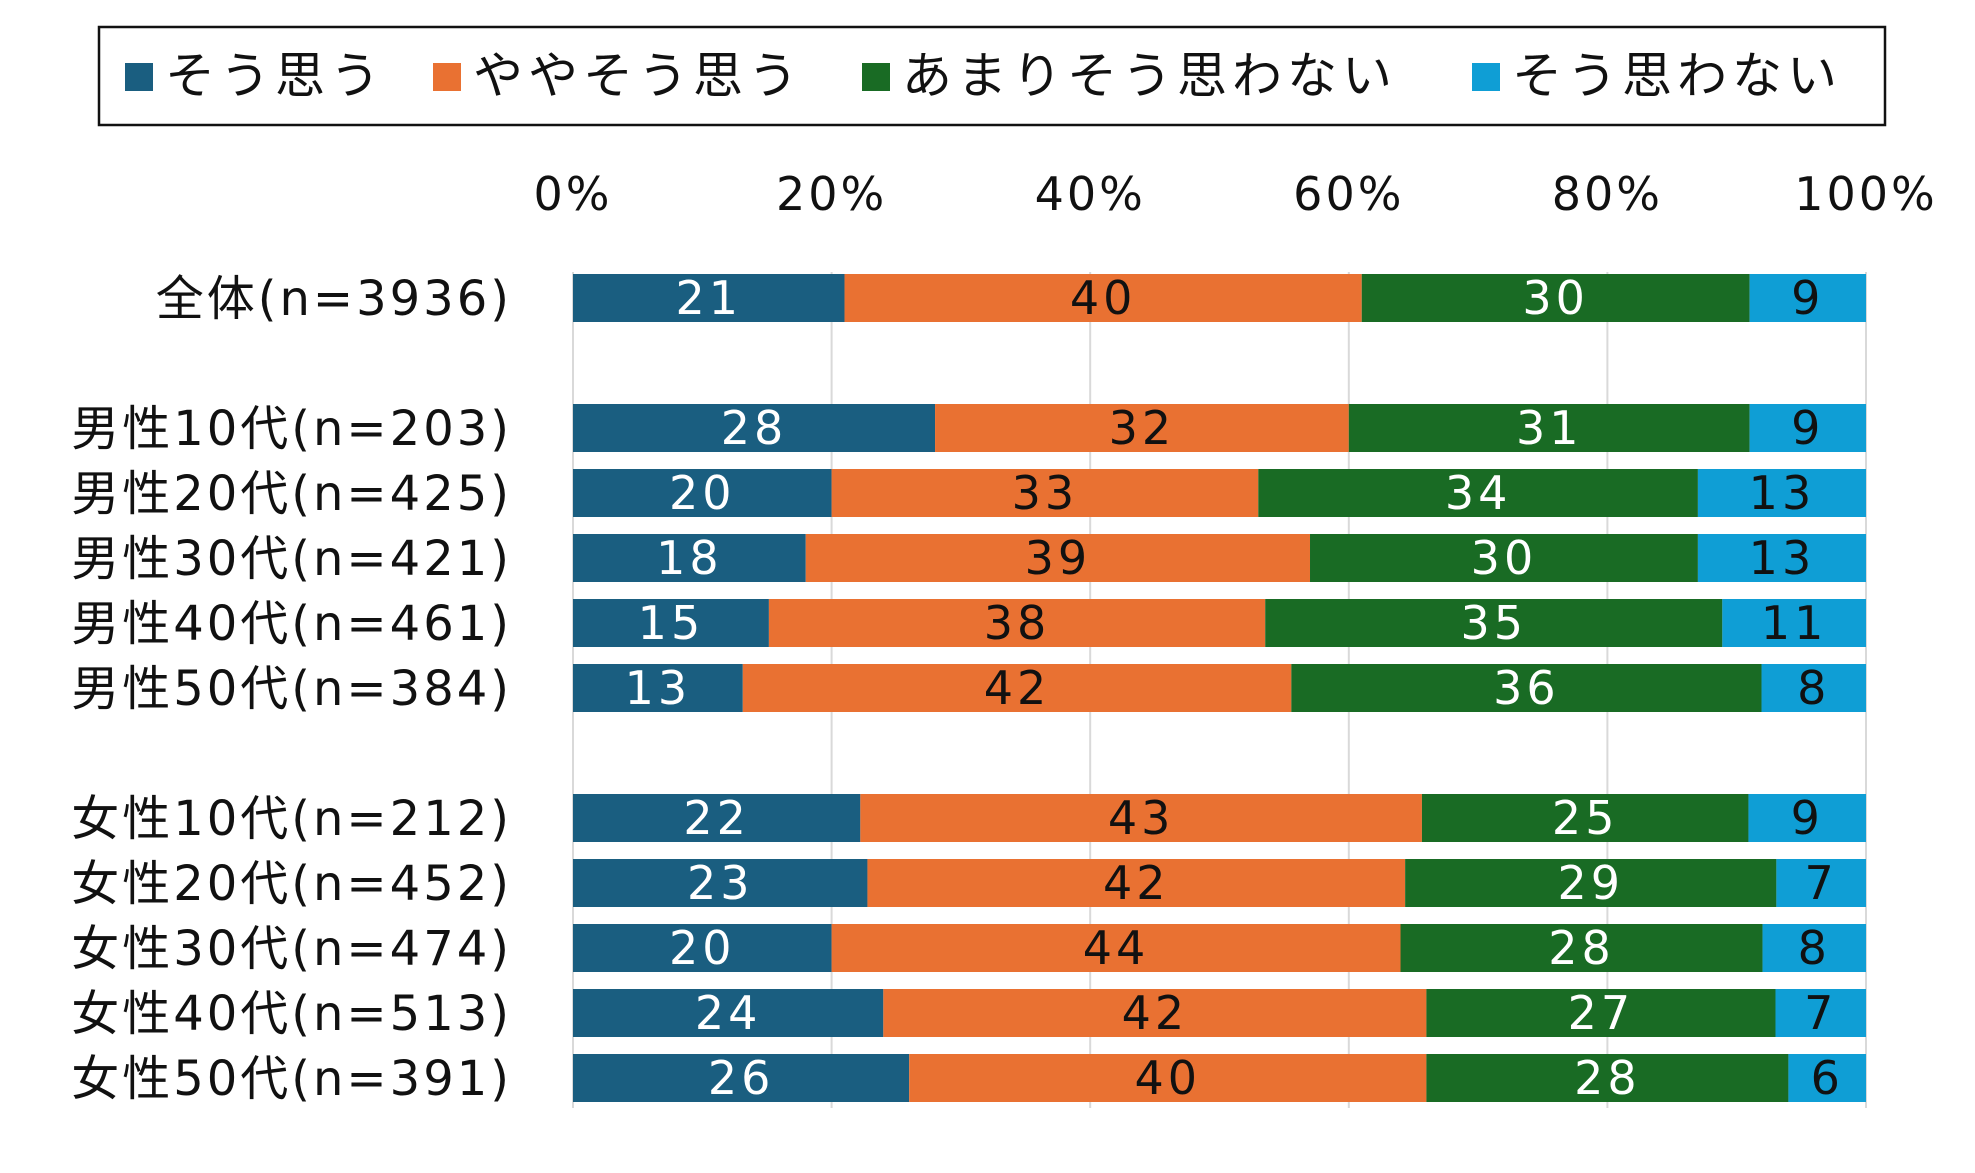 This screenshot has width=1975, height=1173. Describe the element at coordinates (275, 76) in the screenshot. I see `legend-label-1: そう思う` at that location.